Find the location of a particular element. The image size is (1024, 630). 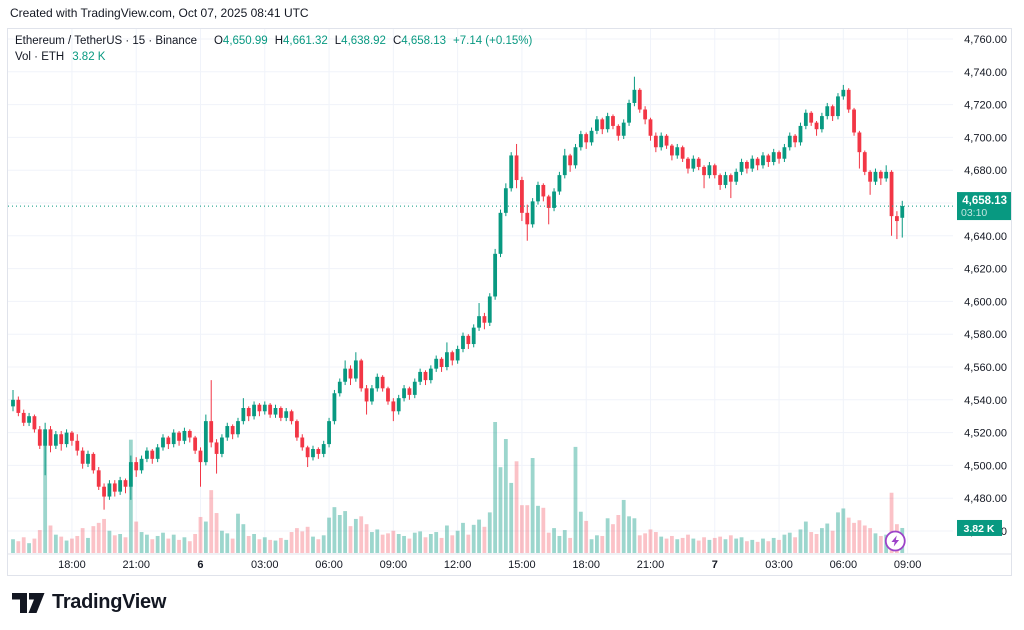

price-axis-label: 4,700.00 is located at coordinates (985, 138).